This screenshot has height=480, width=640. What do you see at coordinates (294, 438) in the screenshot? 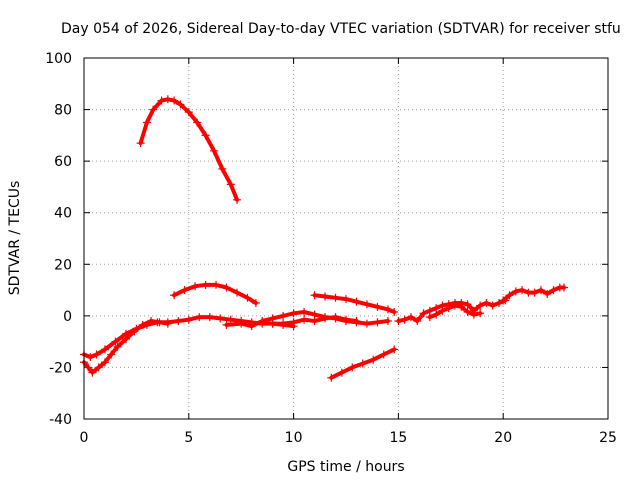
I see `x-tick-label: 10` at bounding box center [294, 438].